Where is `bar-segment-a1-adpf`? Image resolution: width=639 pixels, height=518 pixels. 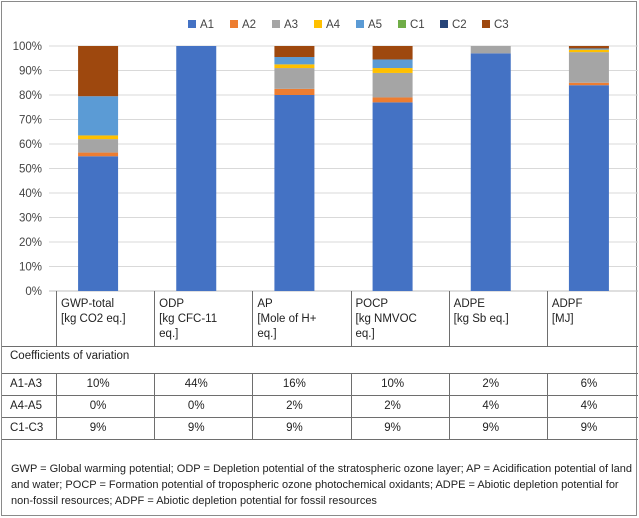
bar-segment-a1-adpf is located at coordinates (588, 188).